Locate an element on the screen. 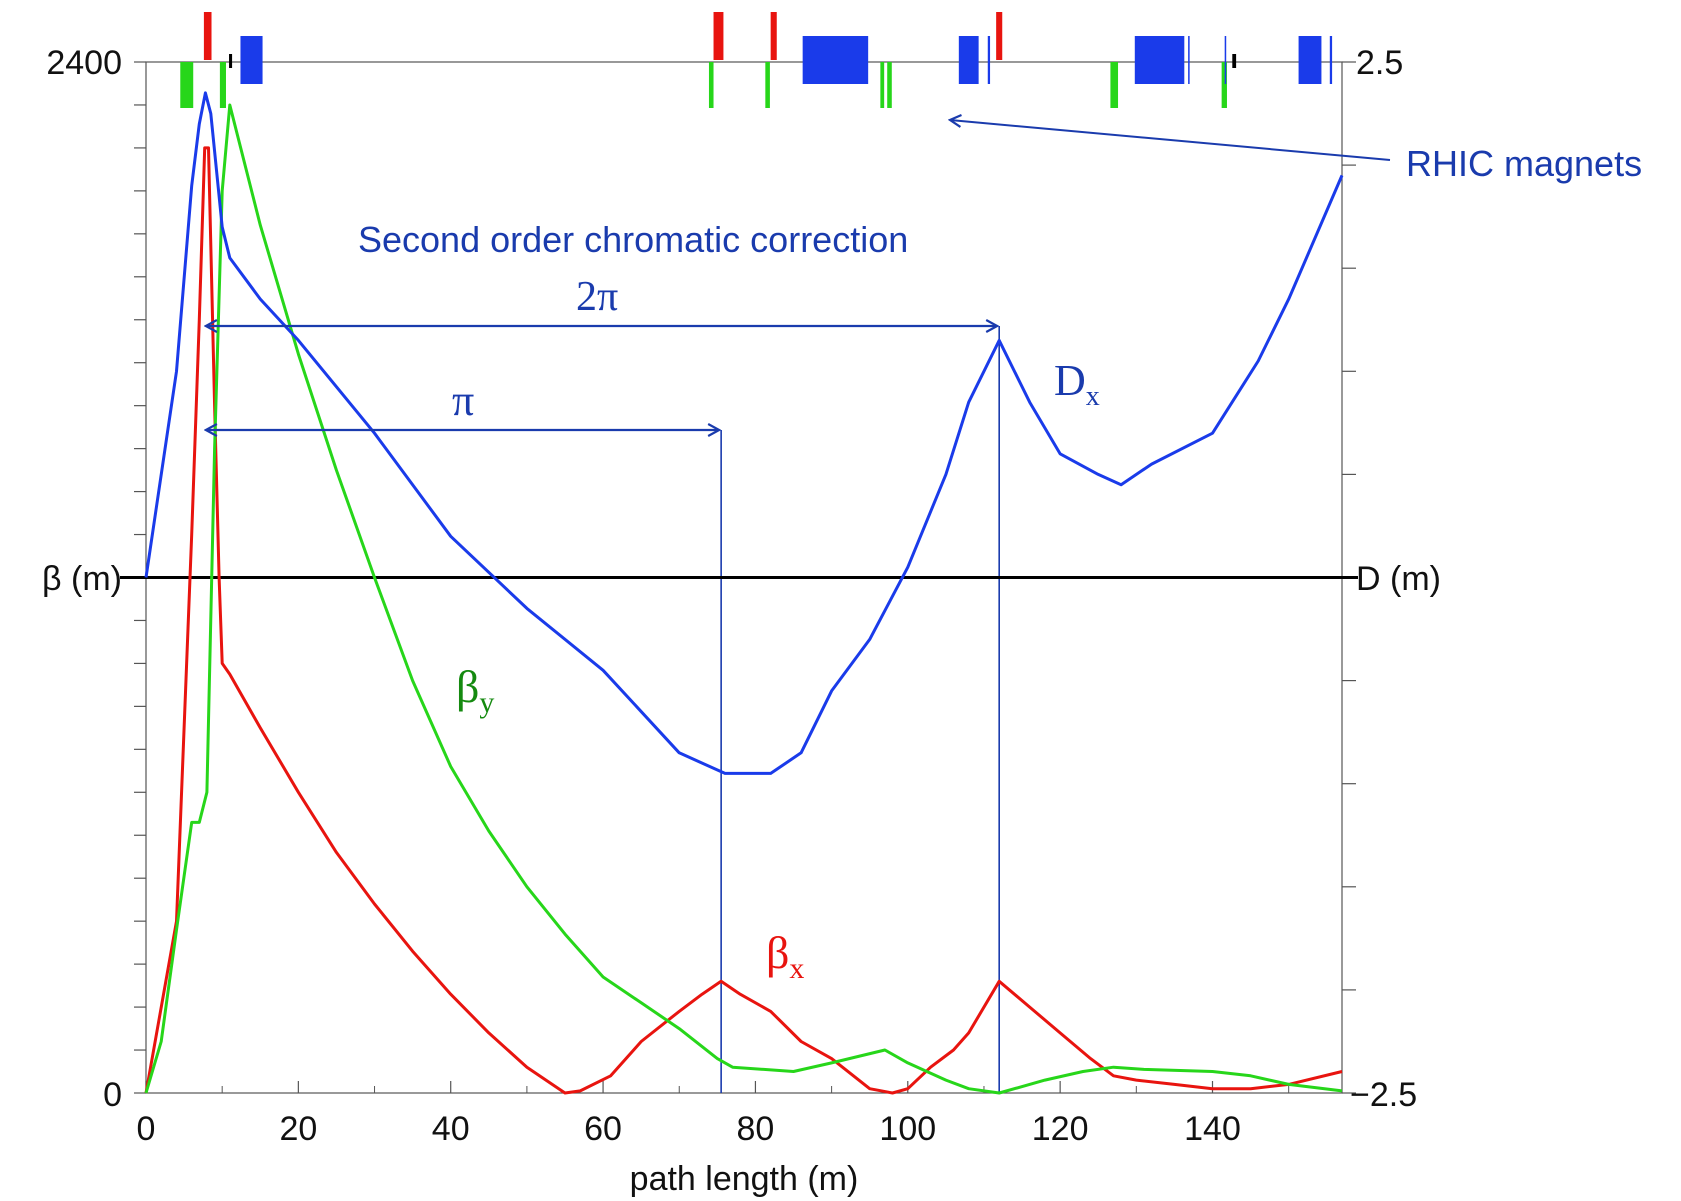 This screenshot has height=1201, width=1681. y-left-axis-title: β (m) is located at coordinates (82, 579).